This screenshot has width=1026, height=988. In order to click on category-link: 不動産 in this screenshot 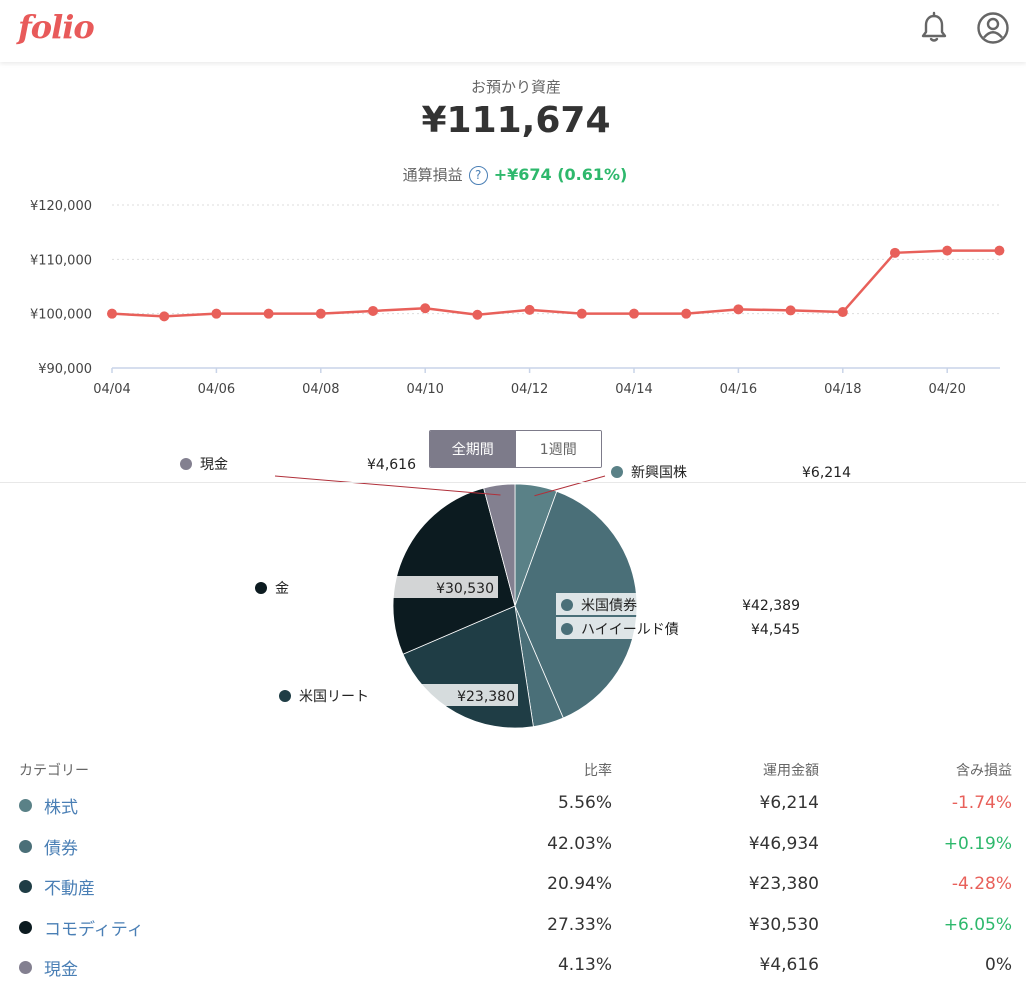, I will do `click(69, 889)`.